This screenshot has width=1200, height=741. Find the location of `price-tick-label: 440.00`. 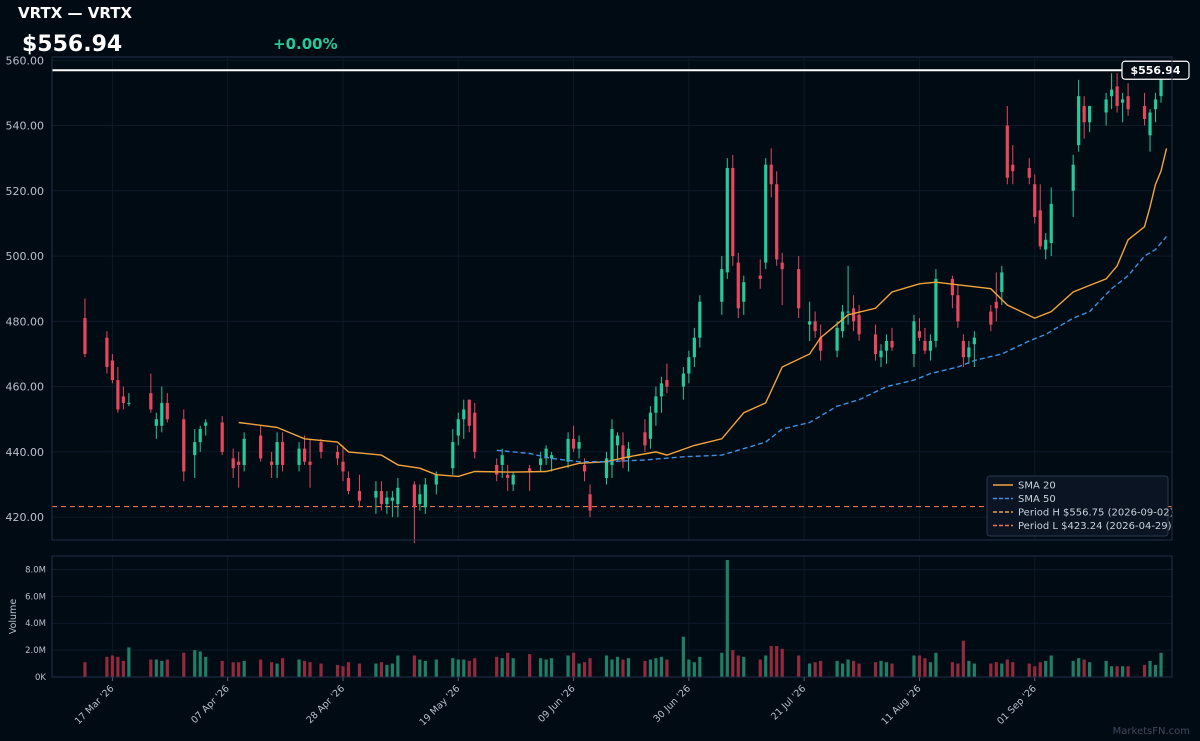

price-tick-label: 440.00 is located at coordinates (25, 452).